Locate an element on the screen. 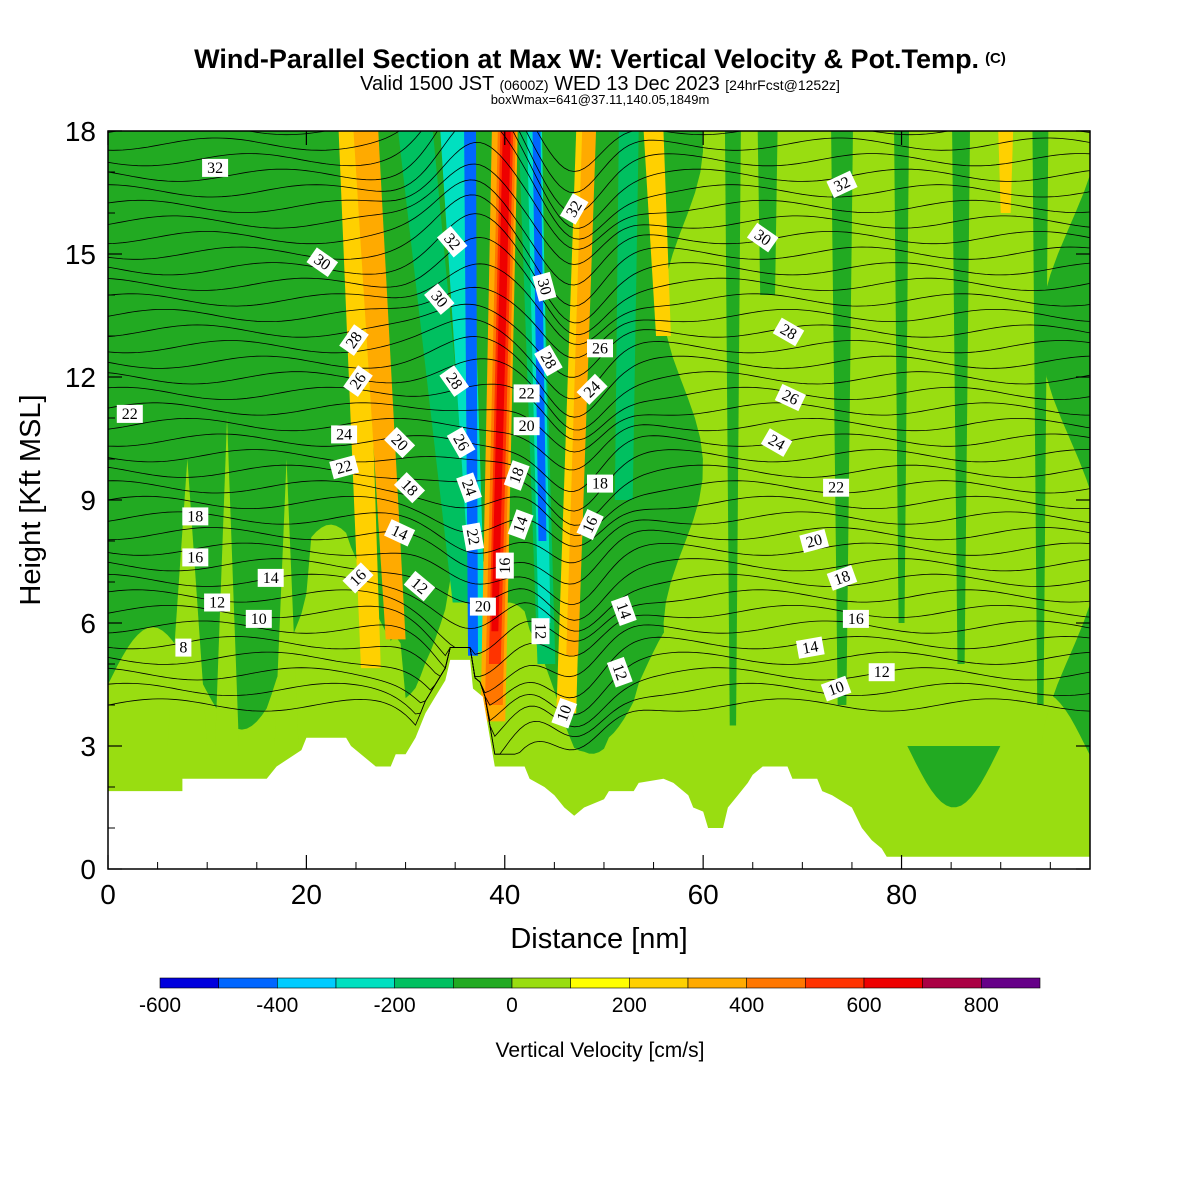 The image size is (1200, 1200). y-tick-label: 0 is located at coordinates (88, 869).